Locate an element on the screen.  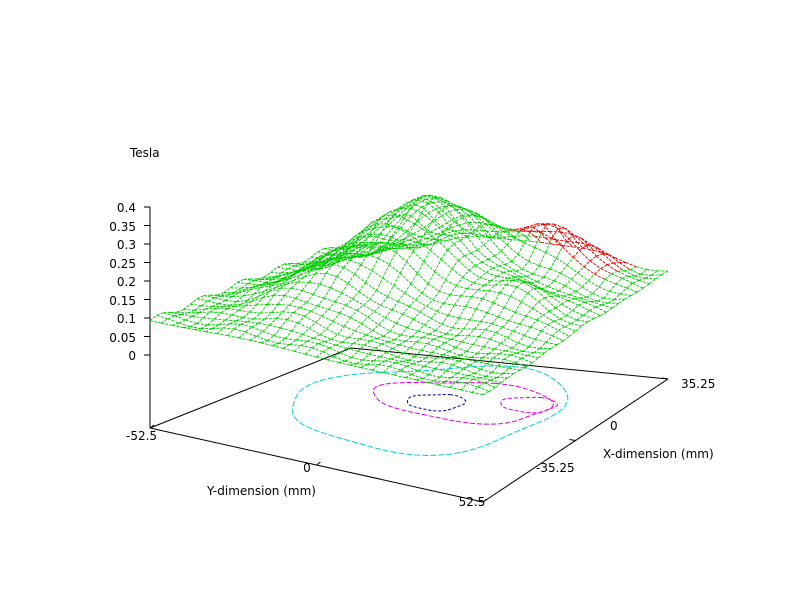
contour-line is located at coordinates (463, 403).